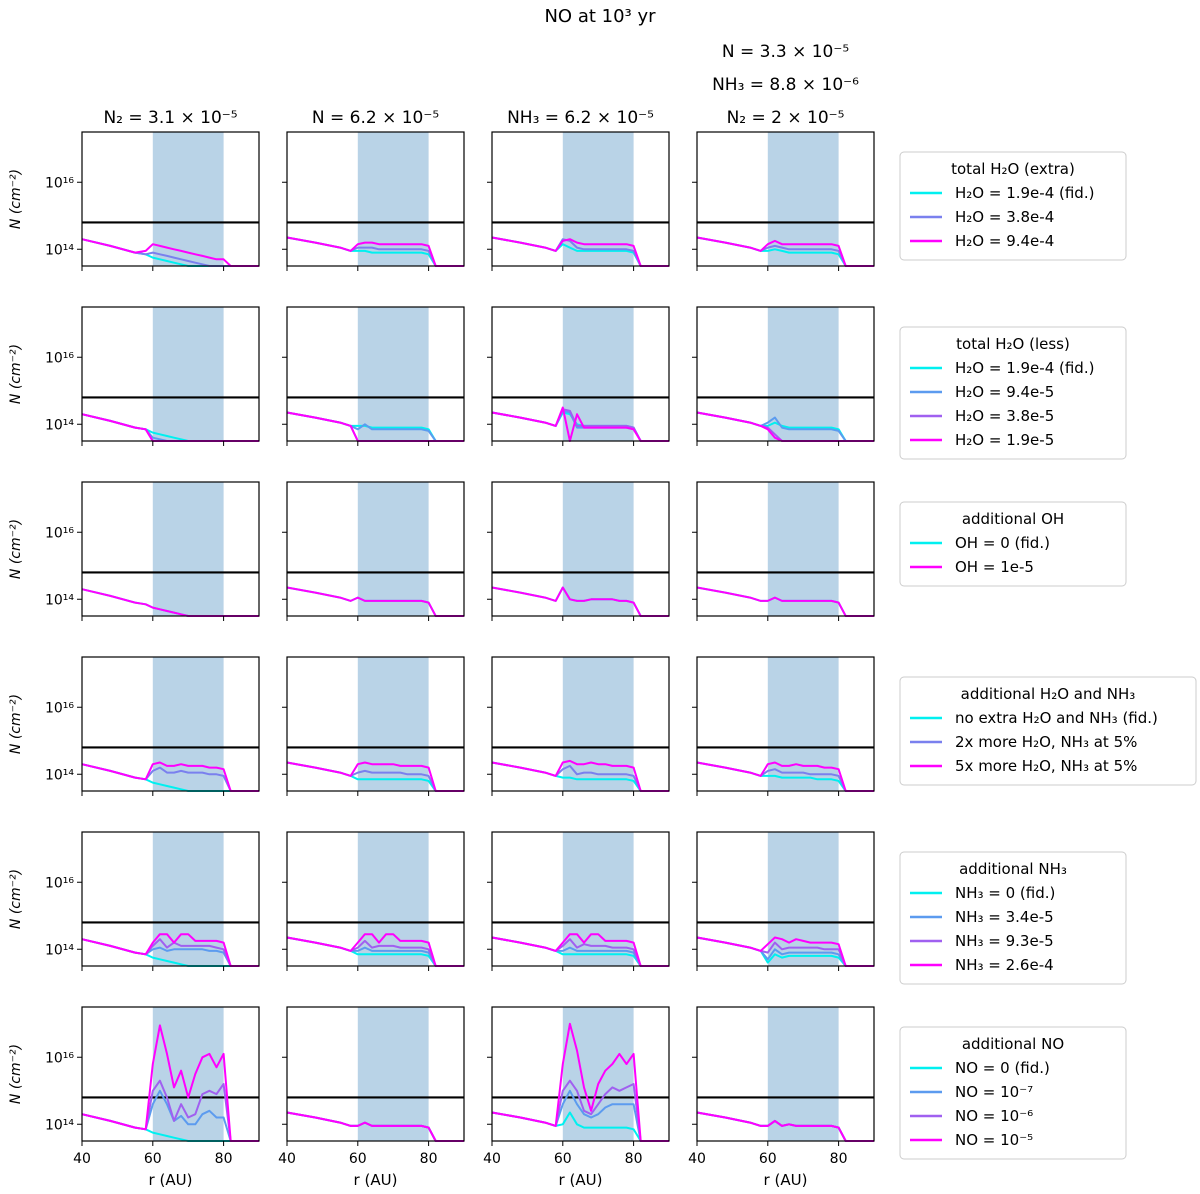 This screenshot has width=1200, height=1194. I want to click on legend-entry: H₂O = 3.8e-5, so click(1004, 416).